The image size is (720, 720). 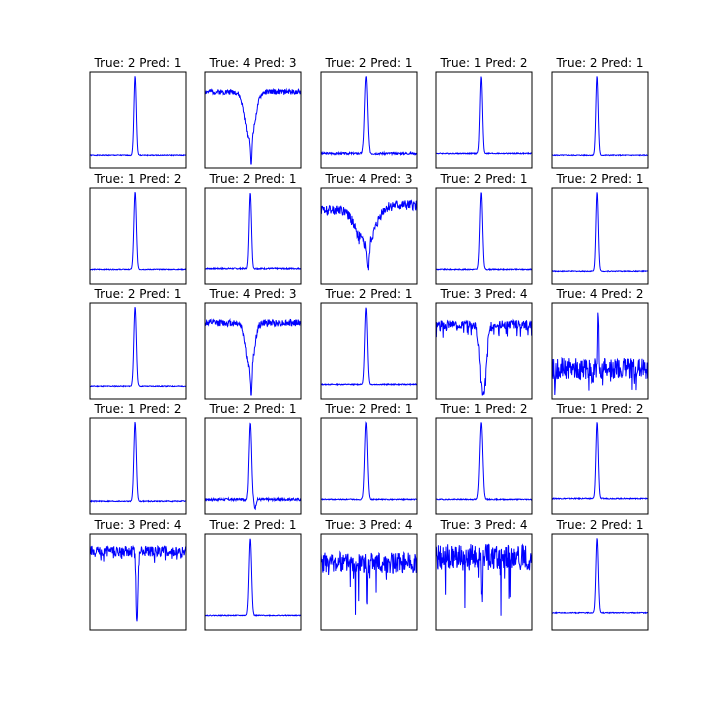 I want to click on subplot-20: True: 1 Pred: 2, so click(x=600, y=458).